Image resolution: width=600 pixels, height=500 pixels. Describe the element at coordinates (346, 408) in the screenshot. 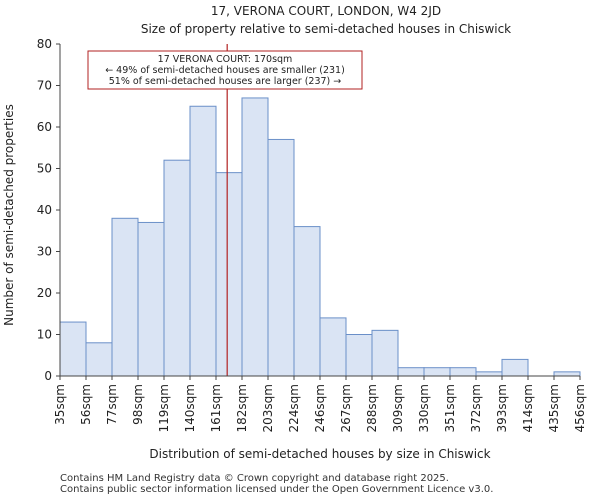

I see `x-tick-label: 267sqm` at that location.